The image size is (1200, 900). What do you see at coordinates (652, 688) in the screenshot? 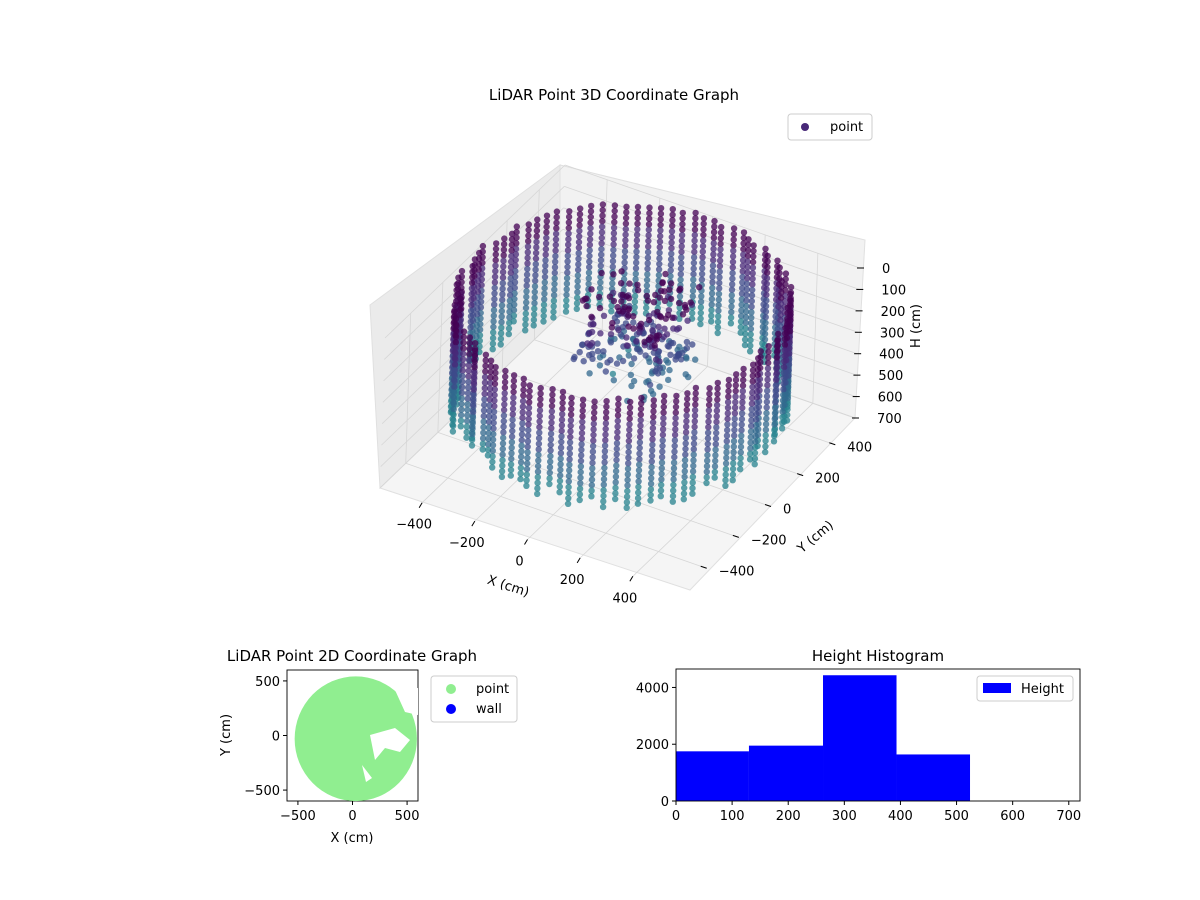
I see `histogram-ytick-label: 4000` at bounding box center [652, 688].